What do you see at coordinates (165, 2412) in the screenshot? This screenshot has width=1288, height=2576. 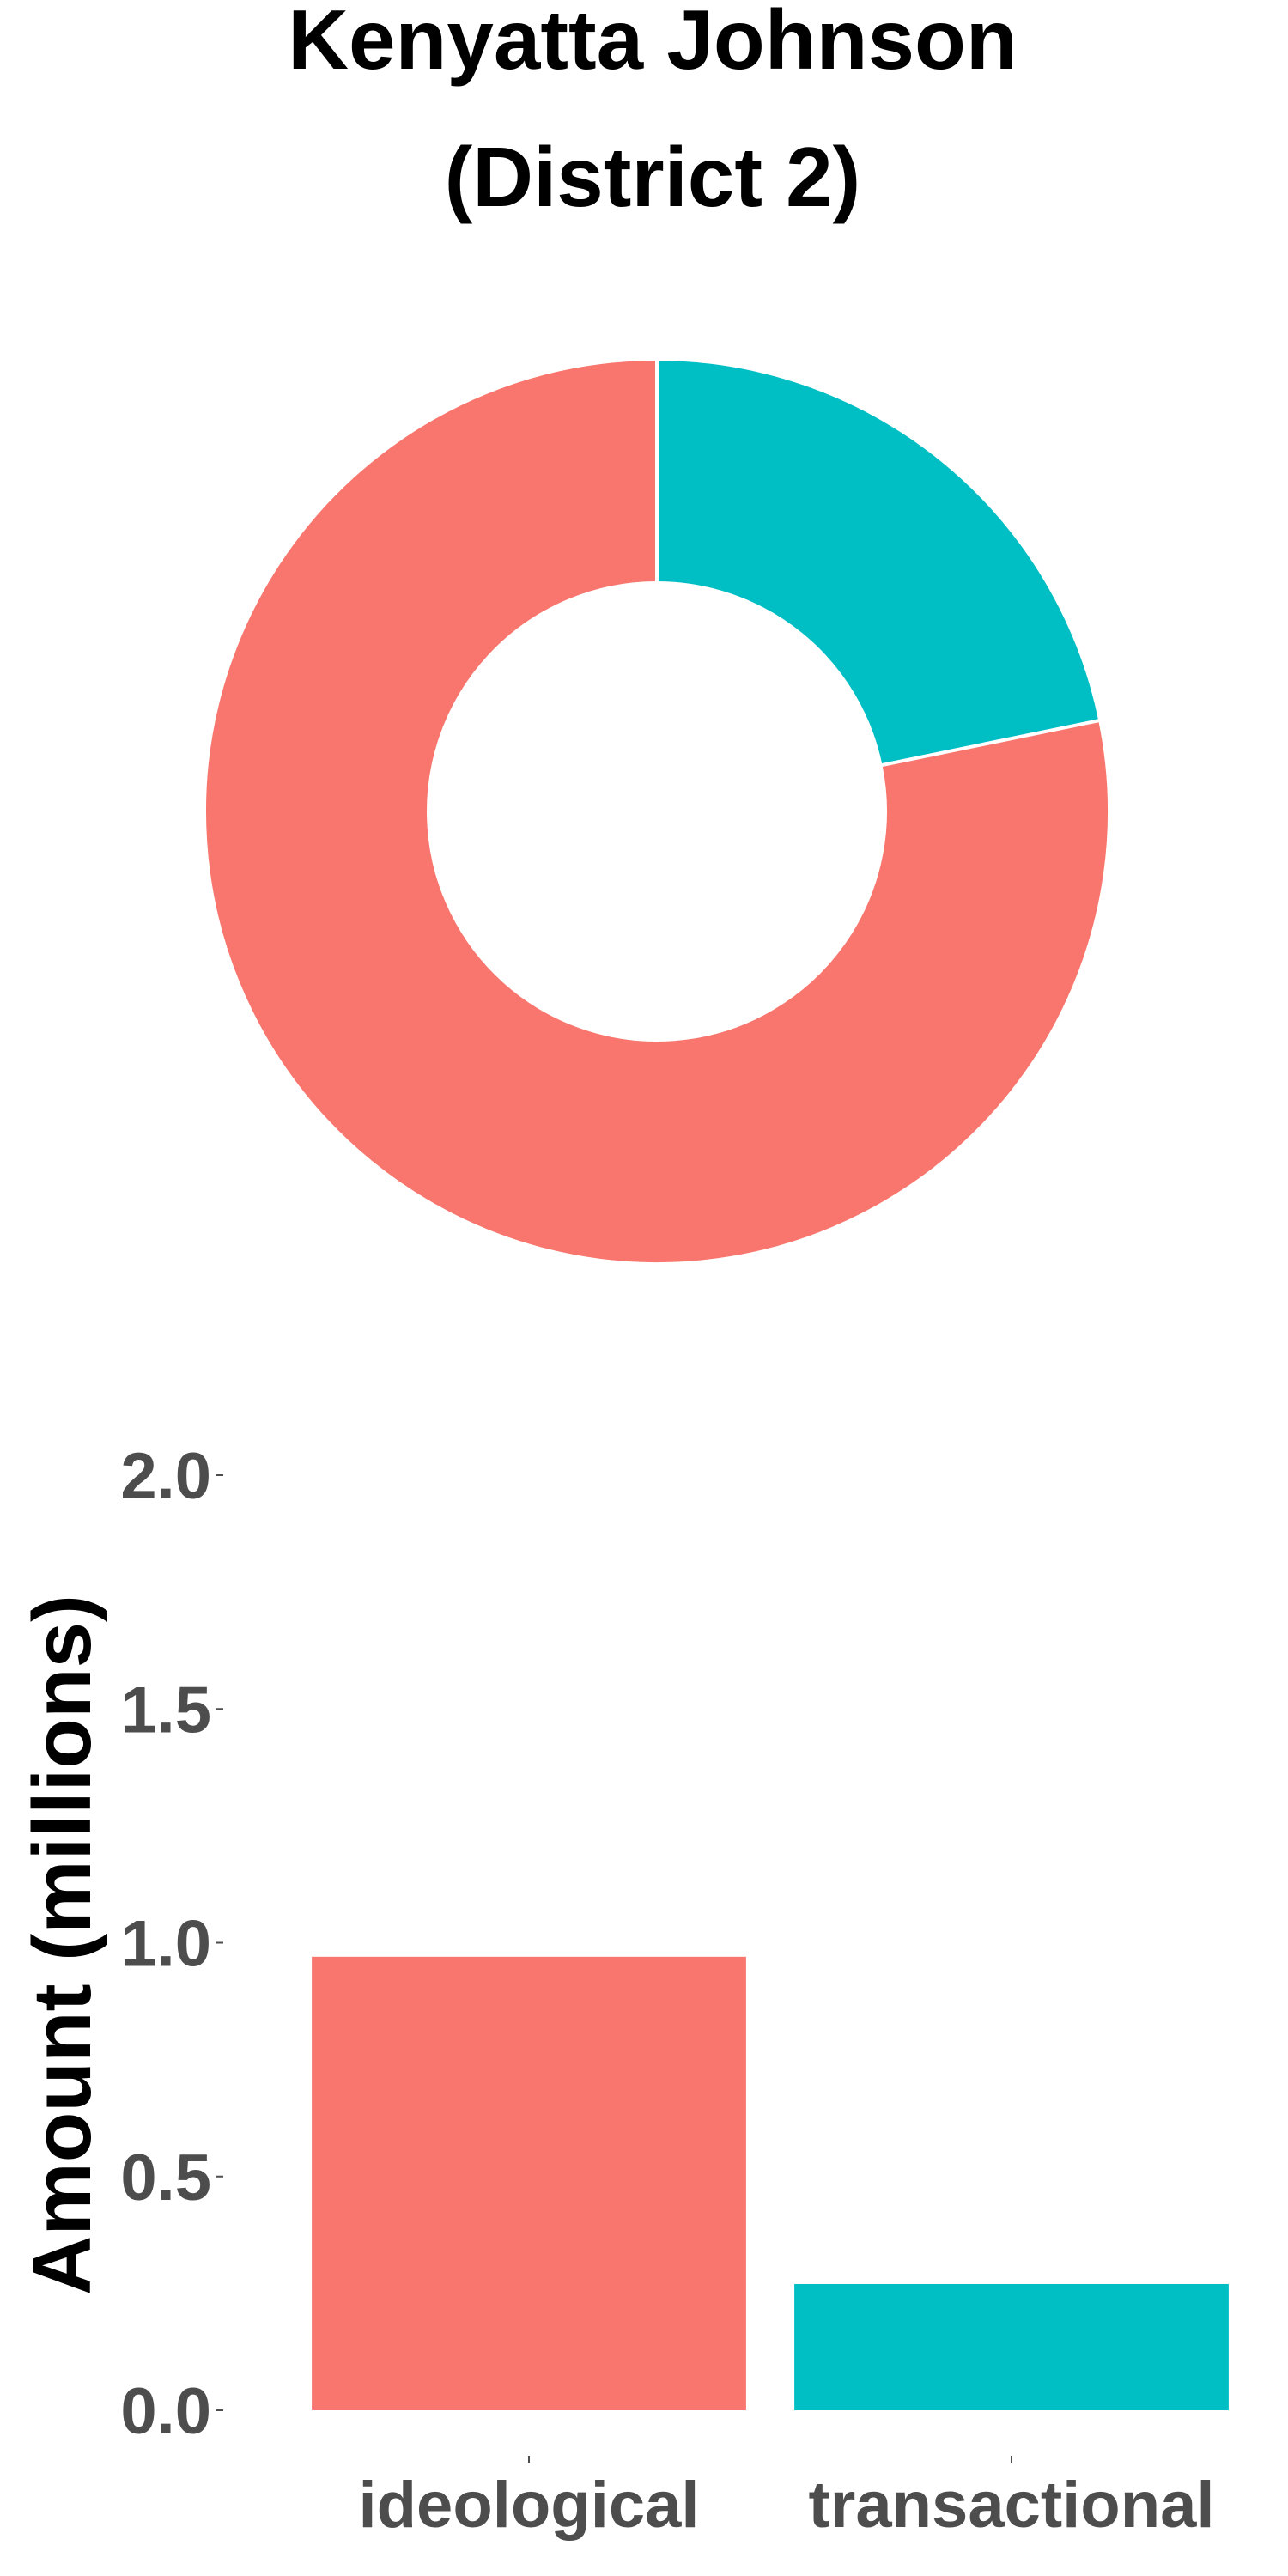 I see `y-tick-label: 0.0` at bounding box center [165, 2412].